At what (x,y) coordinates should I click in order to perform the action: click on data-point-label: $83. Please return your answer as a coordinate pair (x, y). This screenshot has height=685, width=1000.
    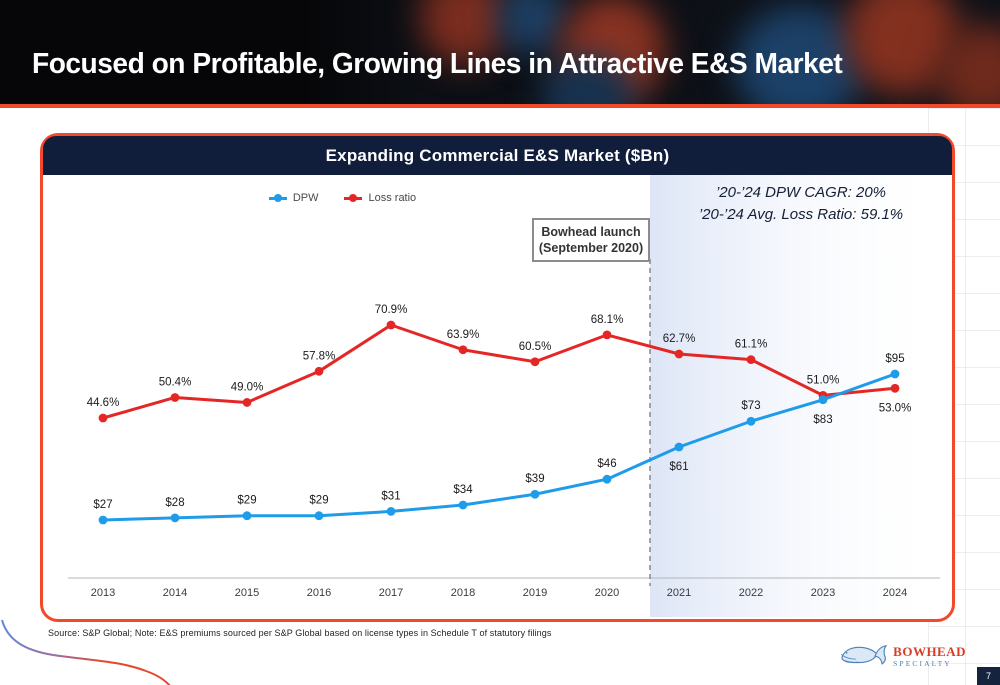
    Looking at the image, I should click on (822, 420).